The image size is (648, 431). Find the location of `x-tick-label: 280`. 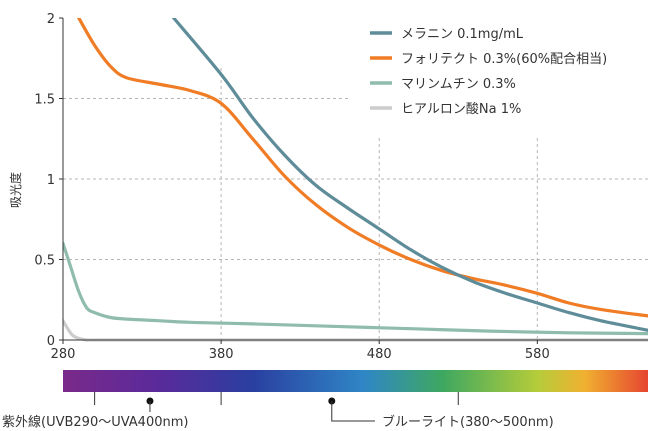

x-tick-label: 280 is located at coordinates (63, 354).